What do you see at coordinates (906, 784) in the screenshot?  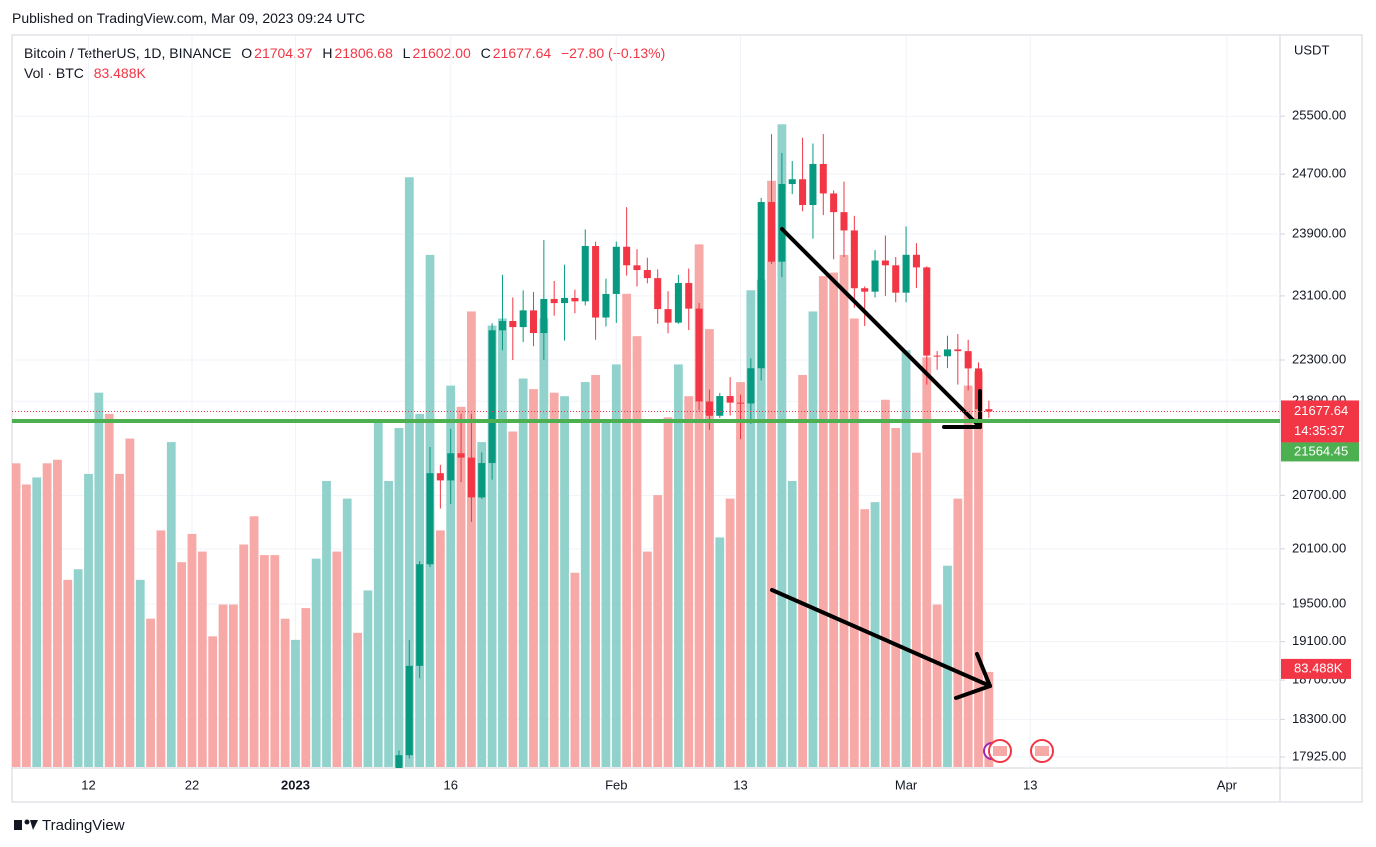 I see `x-tick-label: Mar` at bounding box center [906, 784].